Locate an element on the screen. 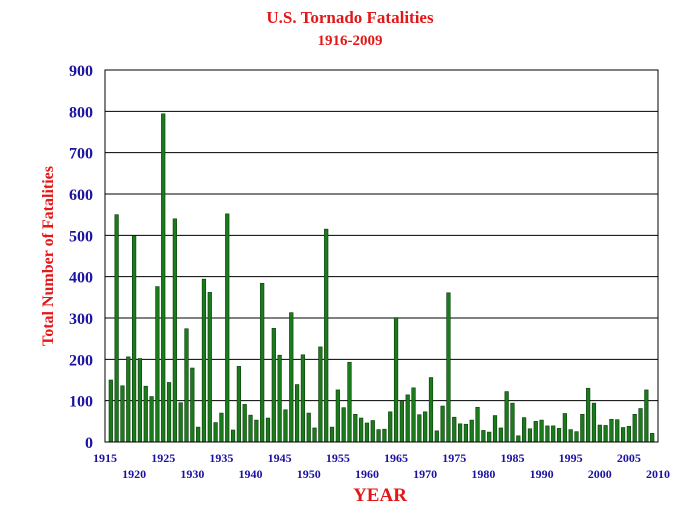 The width and height of the screenshot is (700, 525). bar-1928 is located at coordinates (180, 422).